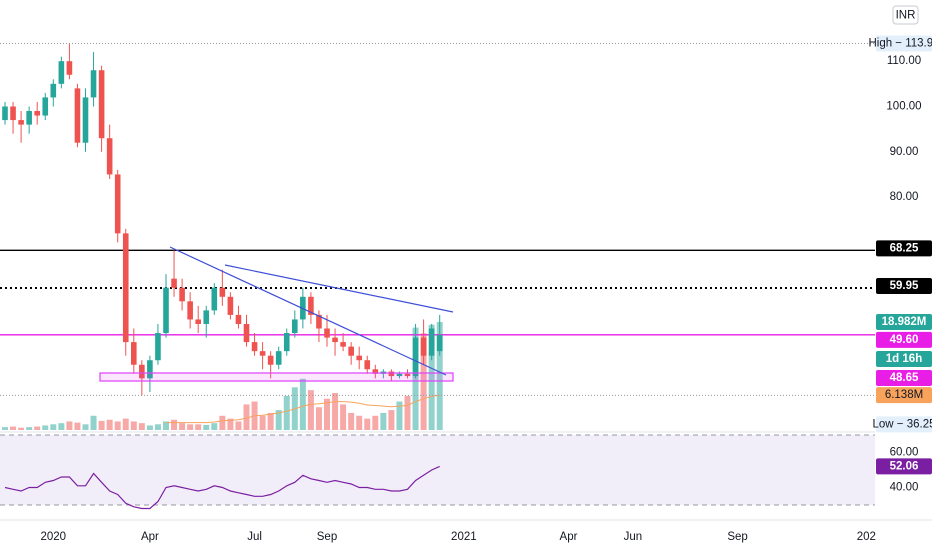 The image size is (932, 550). Describe the element at coordinates (904, 359) in the screenshot. I see `countdown-badge-text: 1d 16h` at that location.